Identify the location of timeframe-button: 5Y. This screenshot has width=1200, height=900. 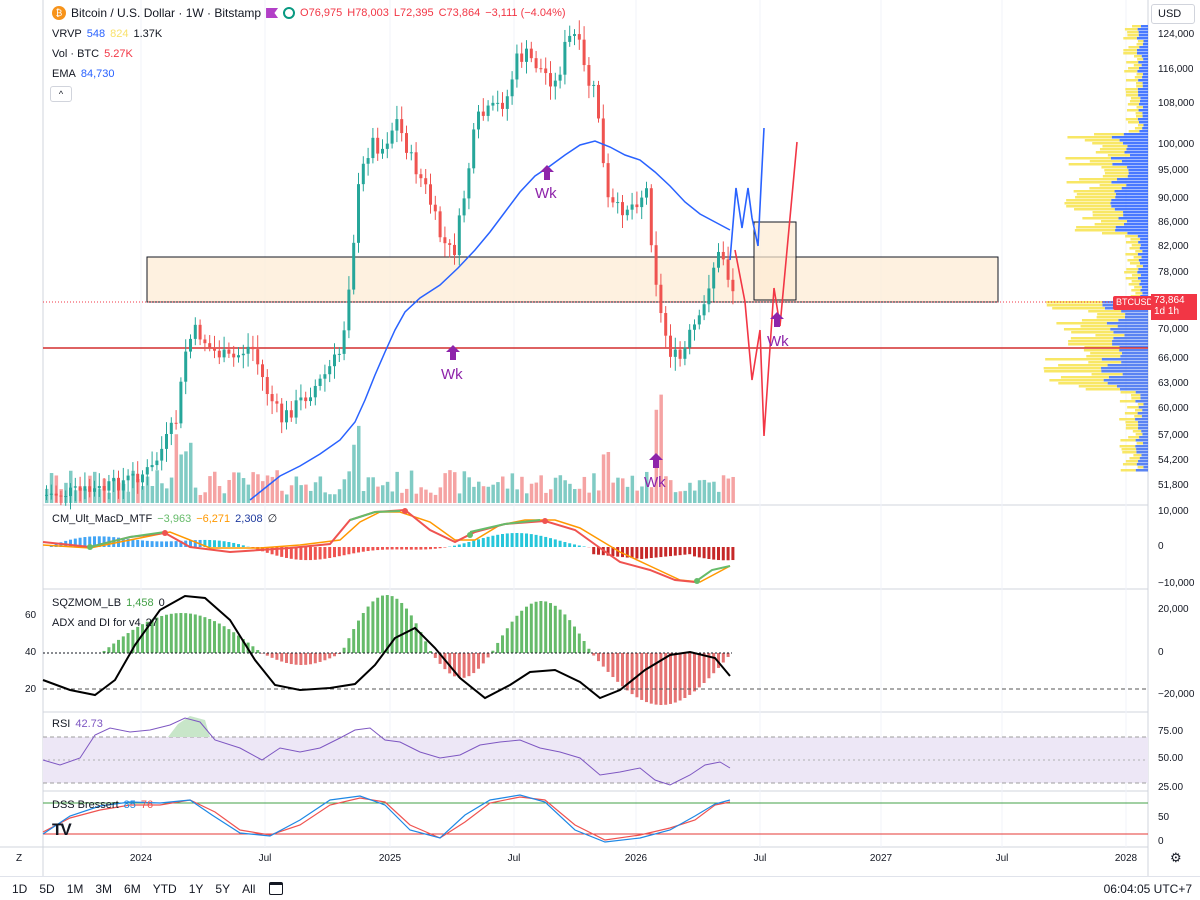
(223, 888).